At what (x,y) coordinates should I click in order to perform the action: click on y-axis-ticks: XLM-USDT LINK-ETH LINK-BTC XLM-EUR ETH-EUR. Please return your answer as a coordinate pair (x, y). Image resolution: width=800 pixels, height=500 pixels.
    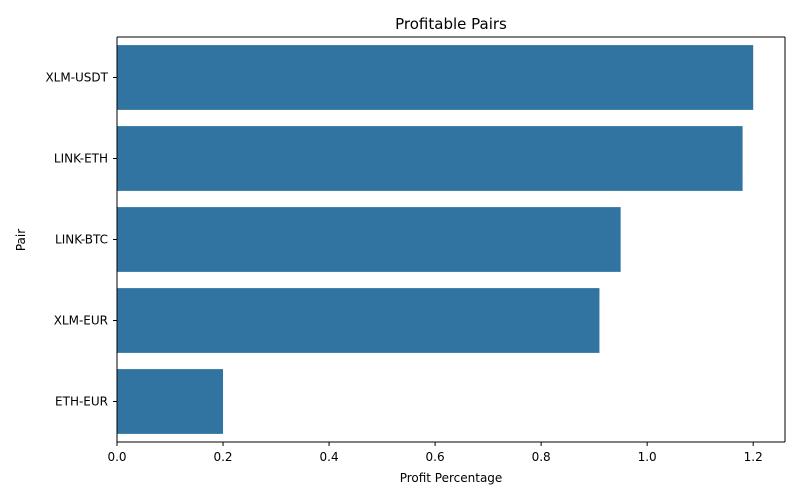
    Looking at the image, I should click on (81, 240).